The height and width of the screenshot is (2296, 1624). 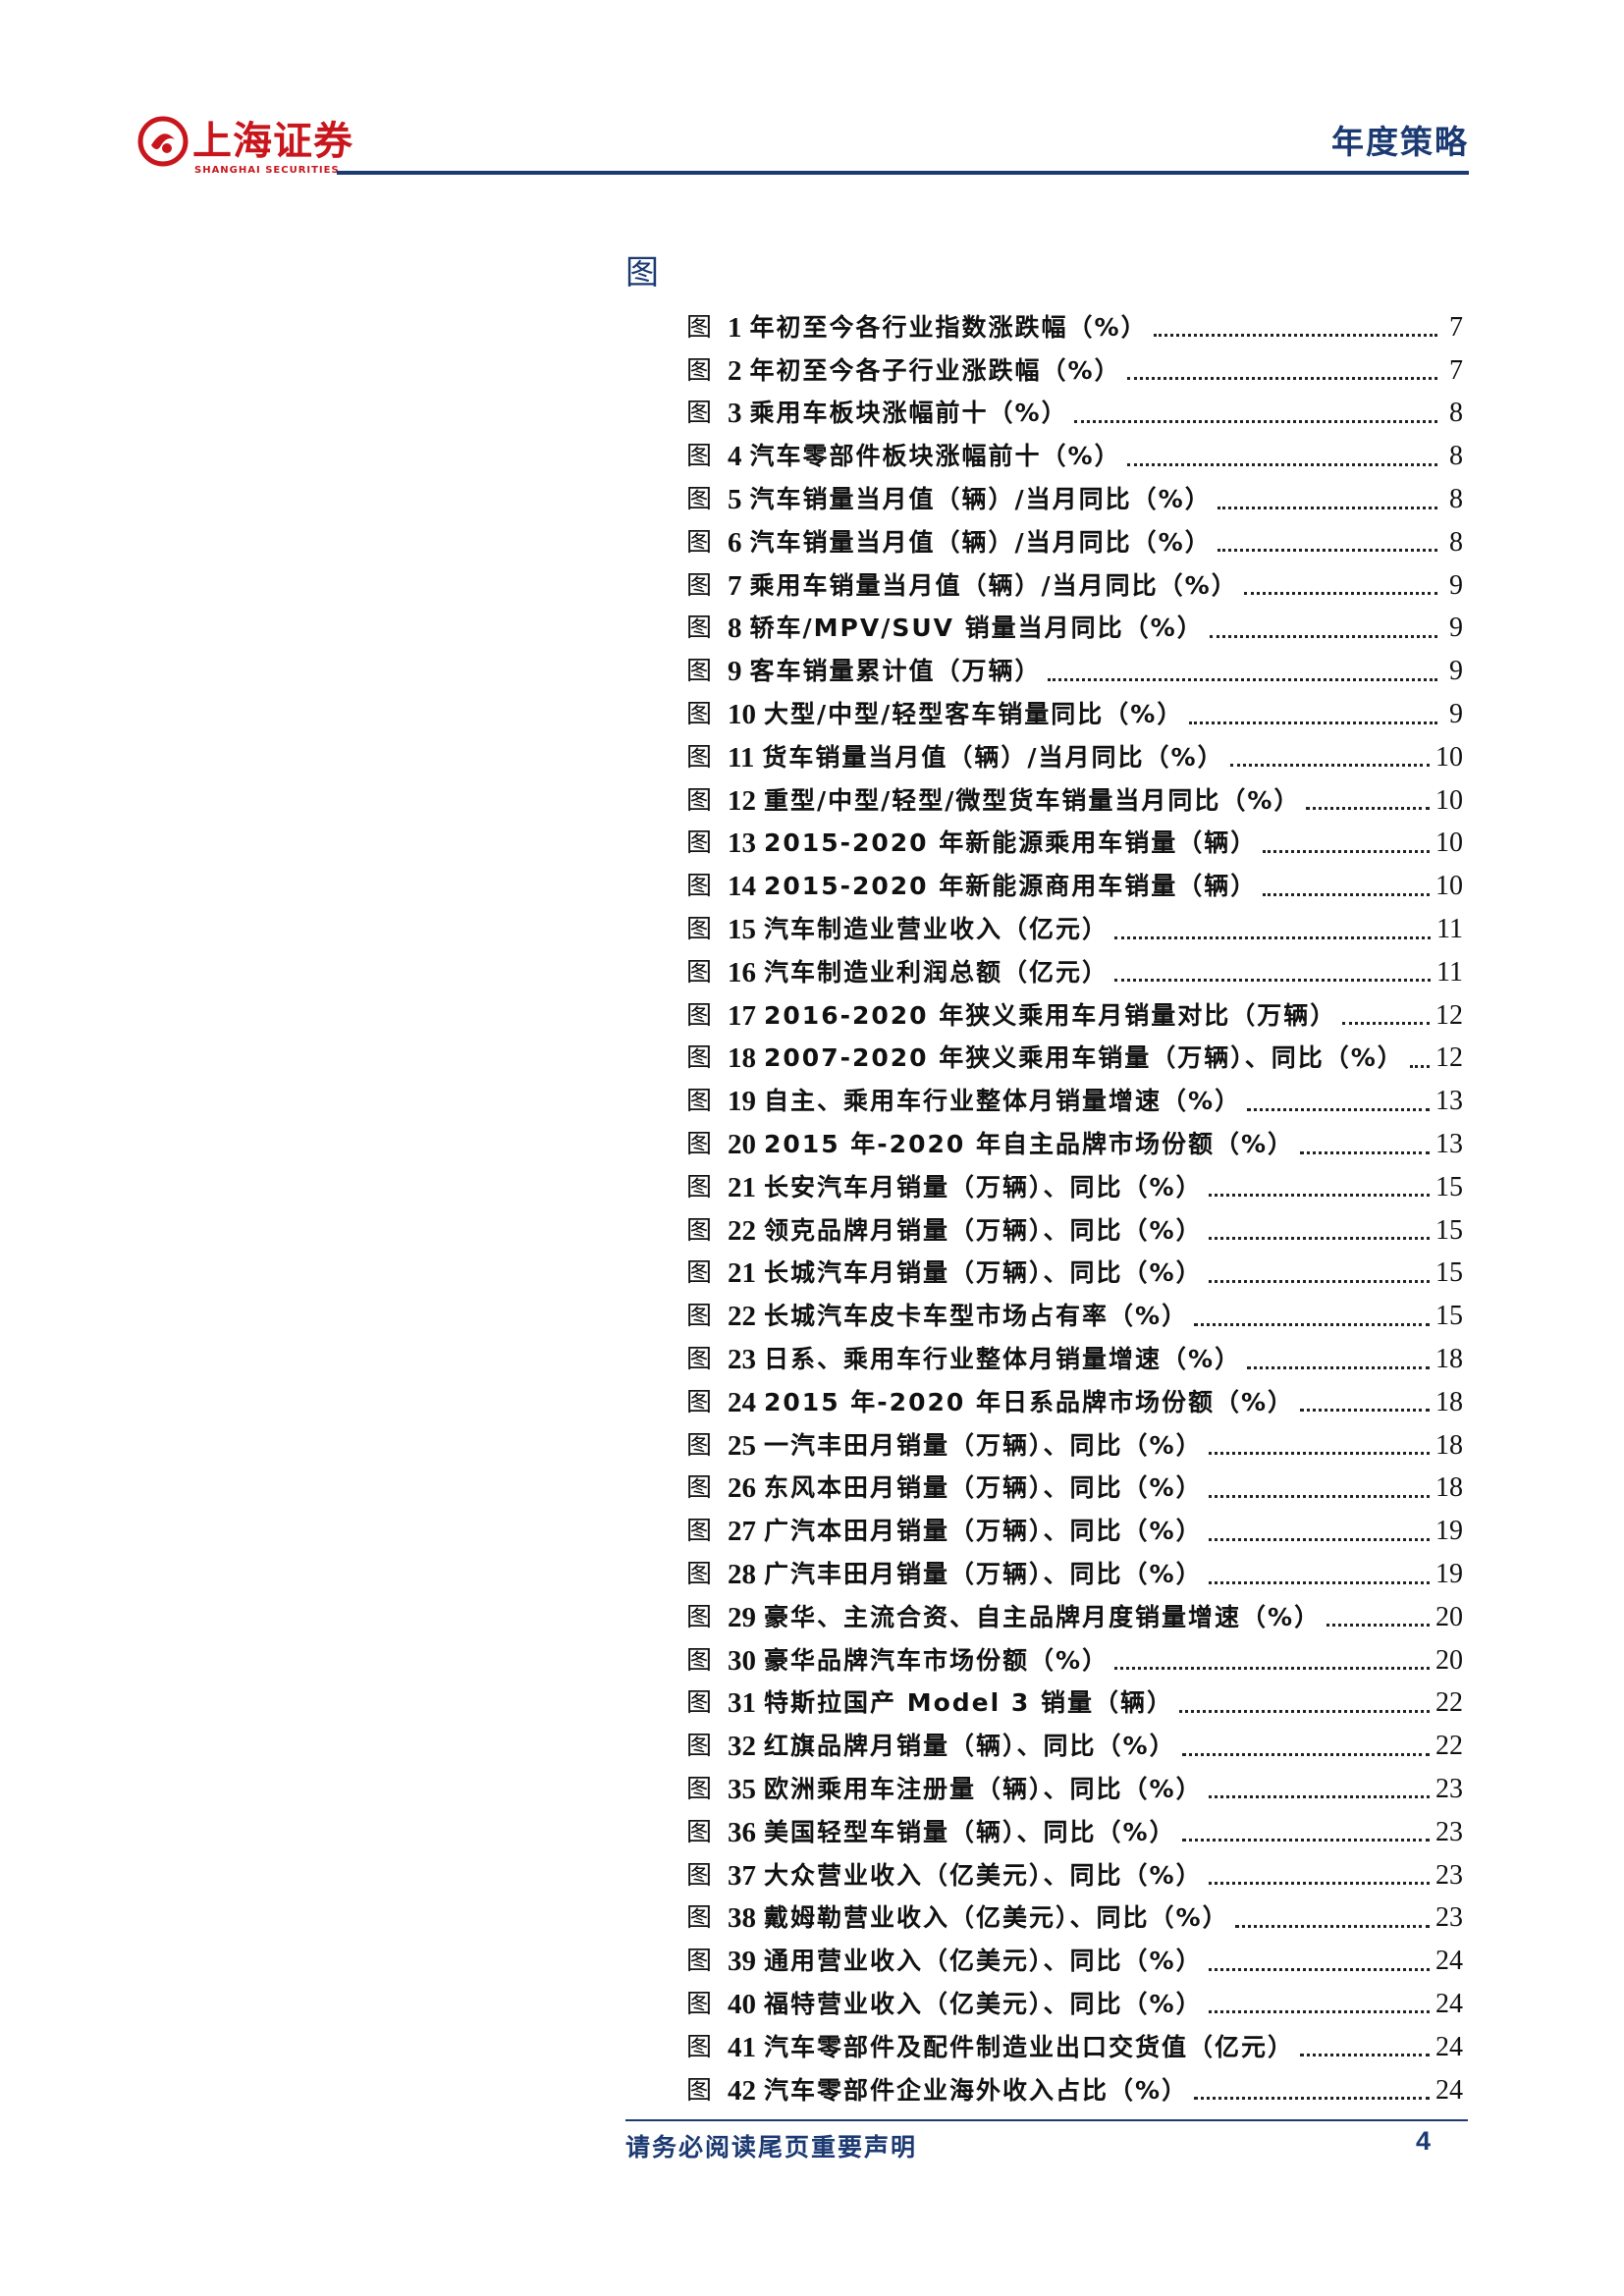 What do you see at coordinates (935, 370) in the screenshot?
I see `figure-title: 年初至今各子行业涨跌幅（%）` at bounding box center [935, 370].